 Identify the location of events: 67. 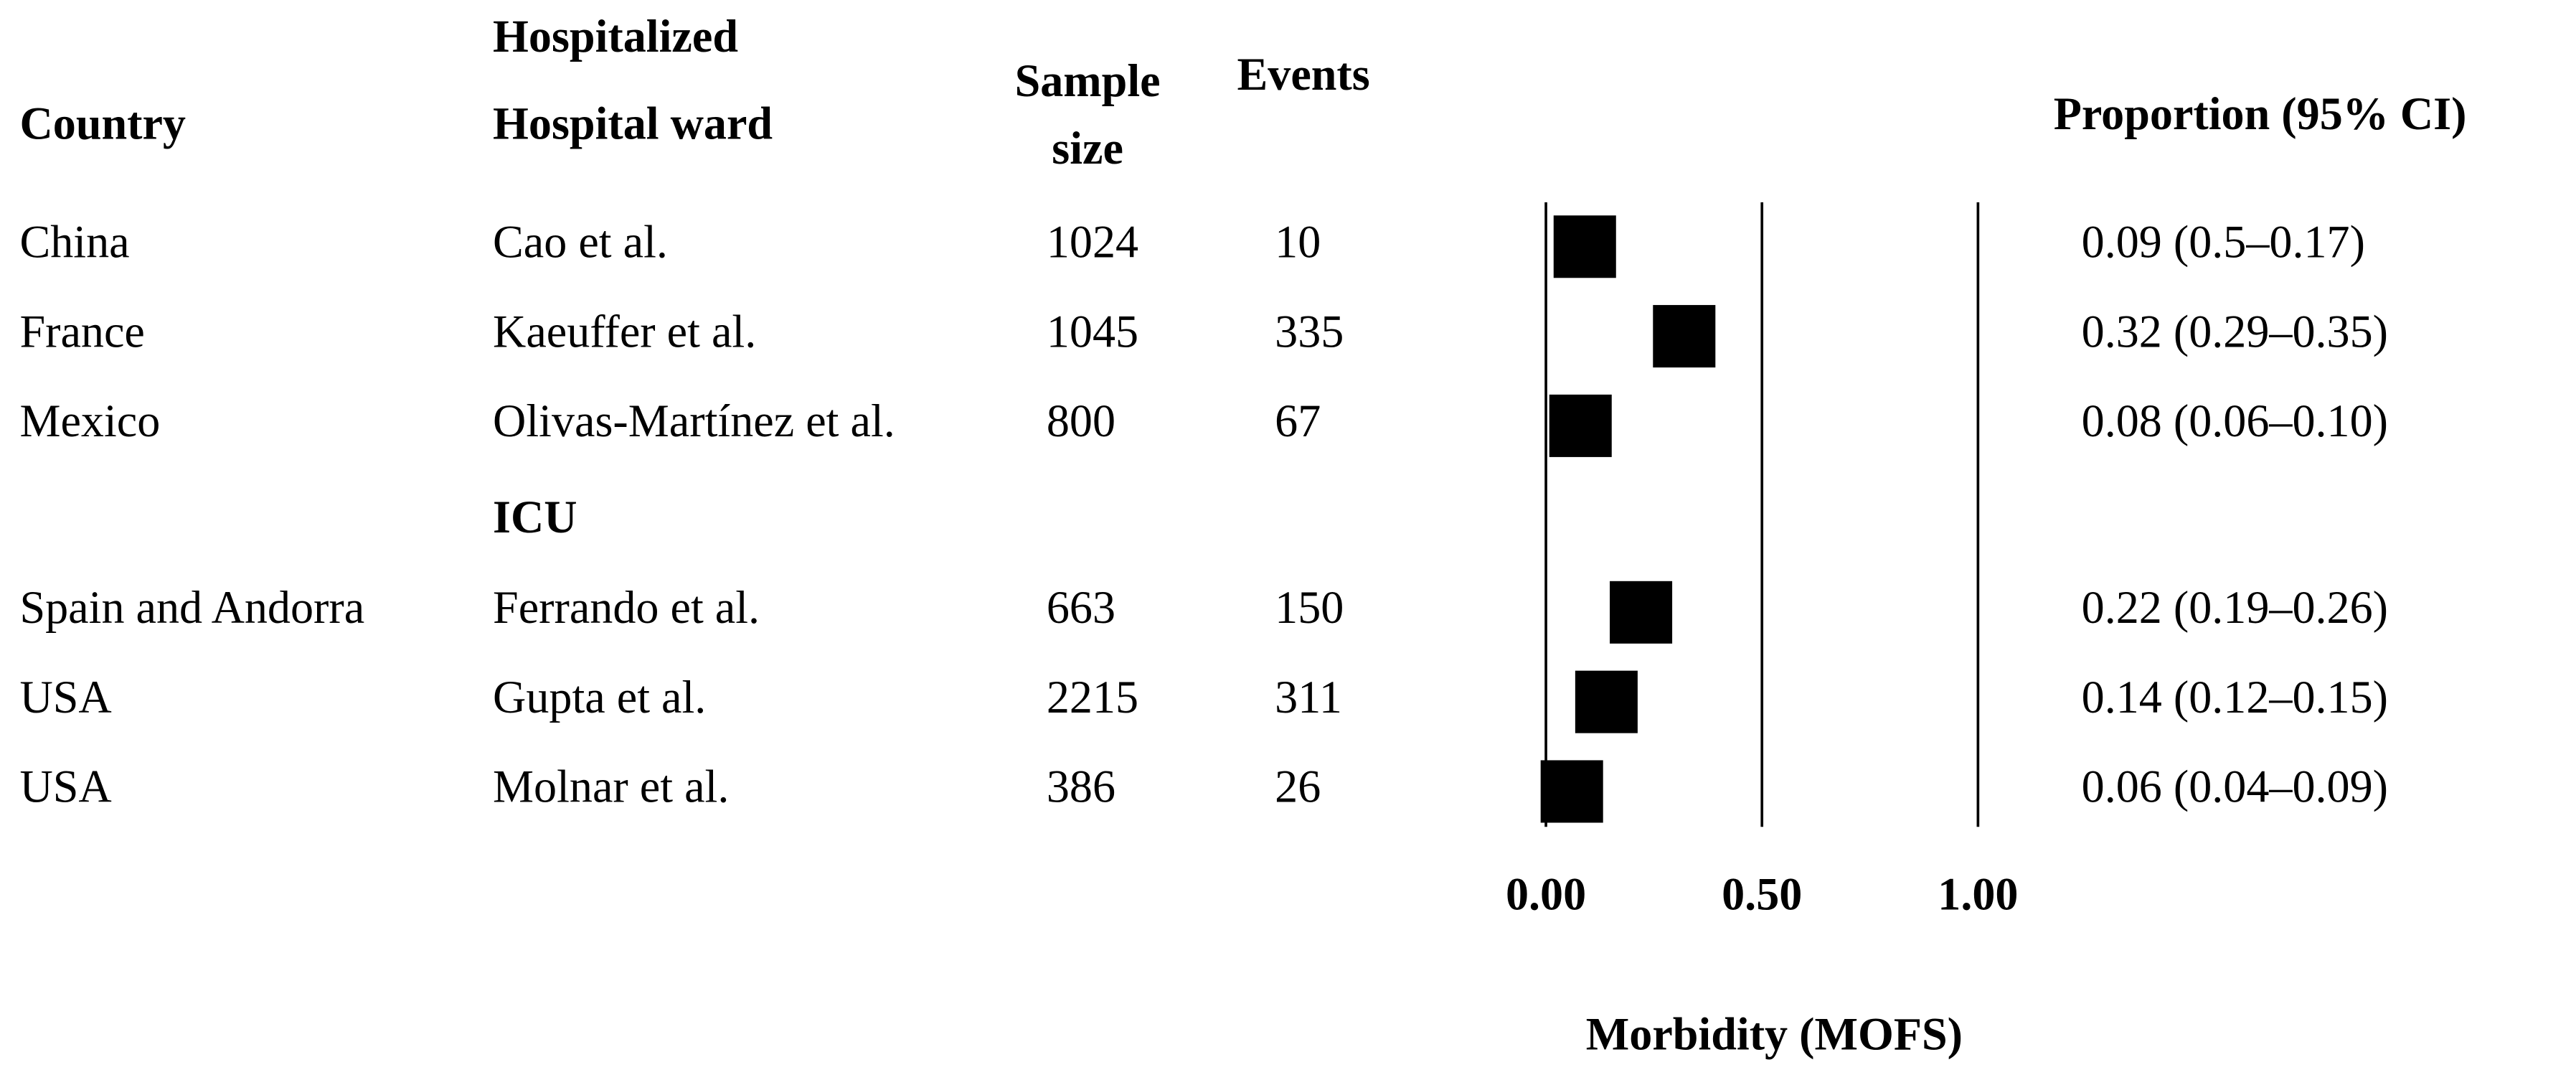
(1298, 420).